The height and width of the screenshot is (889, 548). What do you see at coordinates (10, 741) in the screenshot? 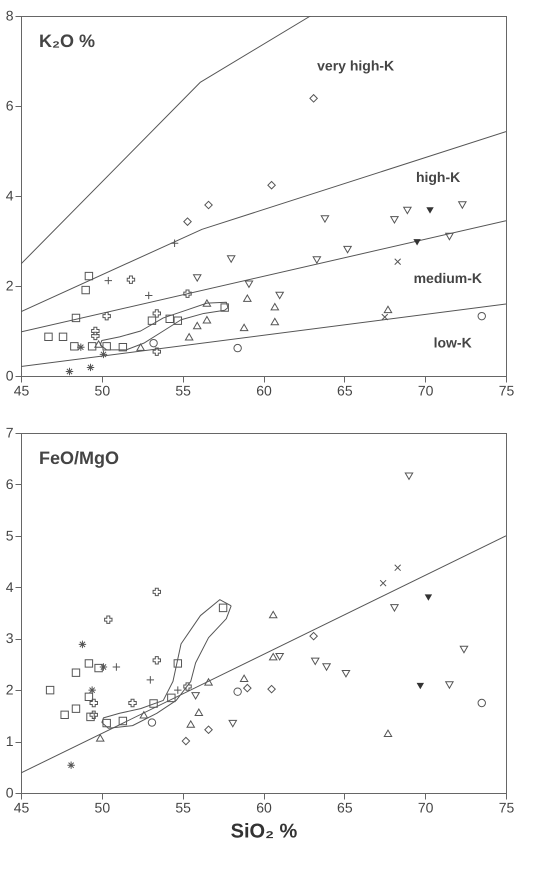
I see `y-tick-label: 1` at bounding box center [10, 741].